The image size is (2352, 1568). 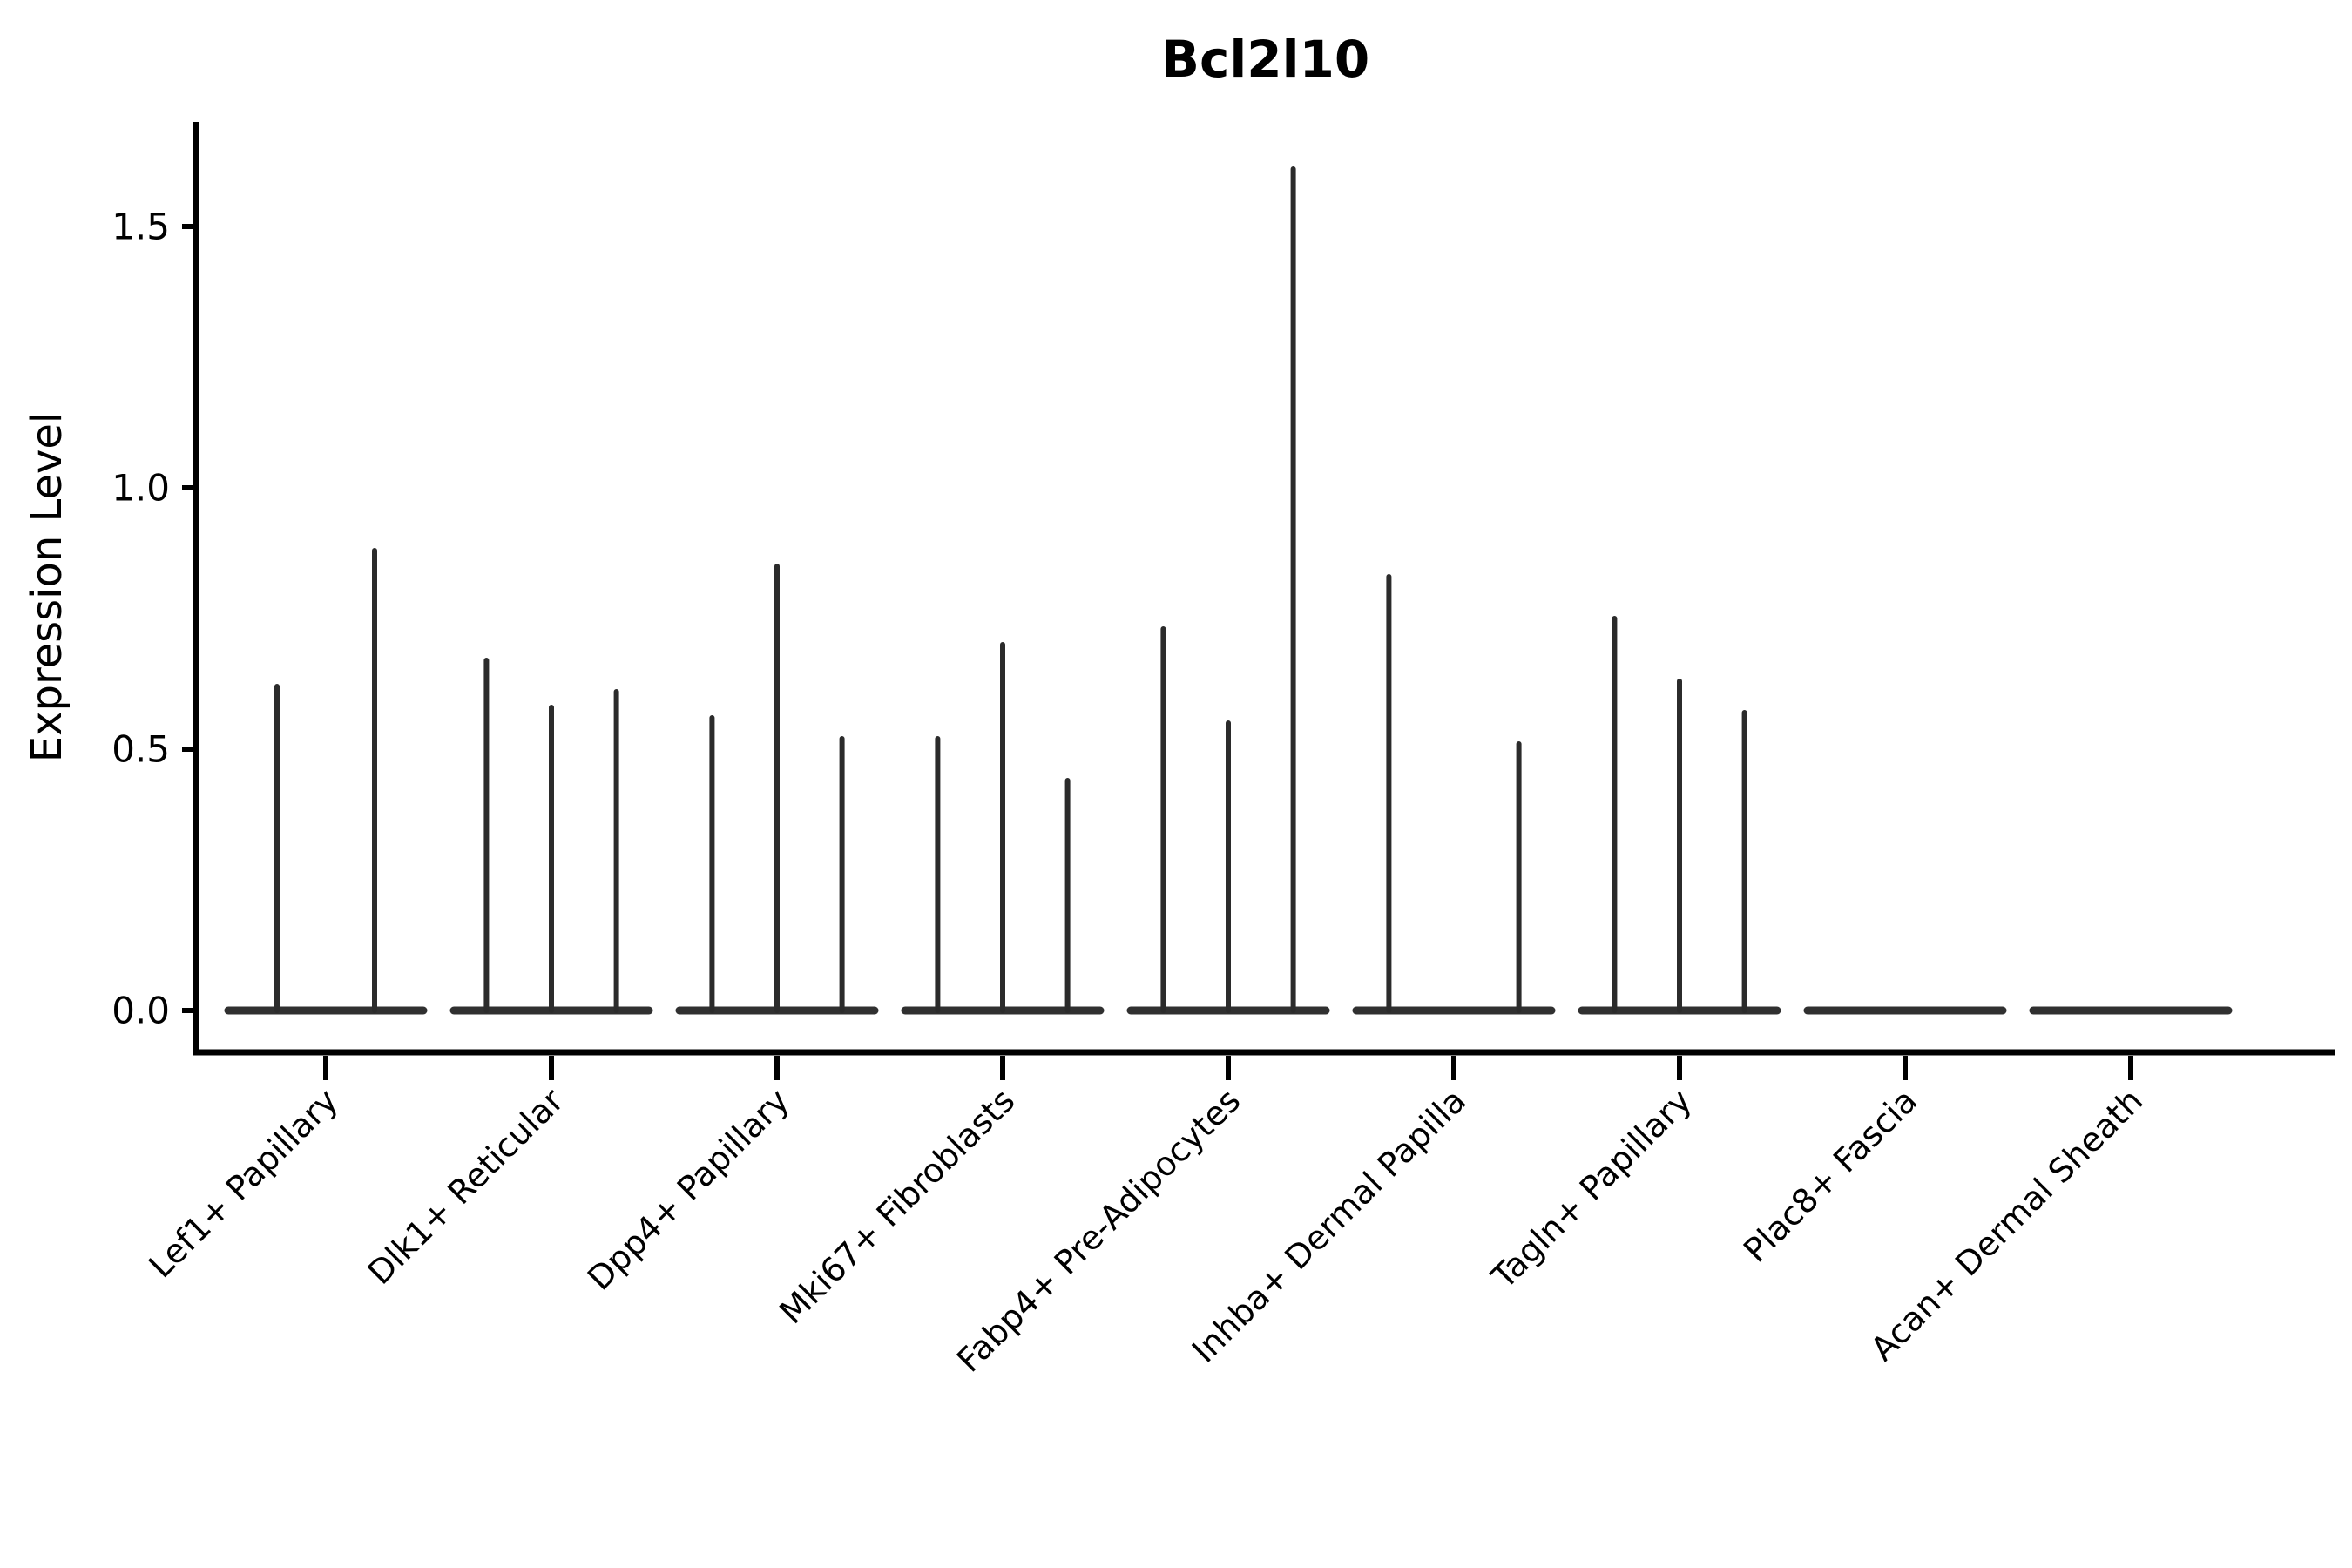 What do you see at coordinates (466, 1186) in the screenshot?
I see `x-tick-label: Dlk1+ Reticular` at bounding box center [466, 1186].